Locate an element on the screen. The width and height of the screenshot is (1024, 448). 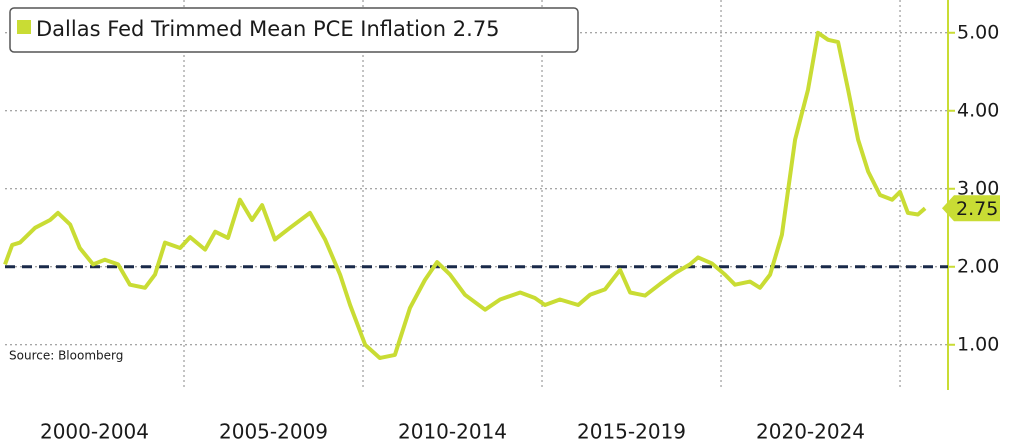
x-period-label: 2000-2004 is located at coordinates (94, 432).